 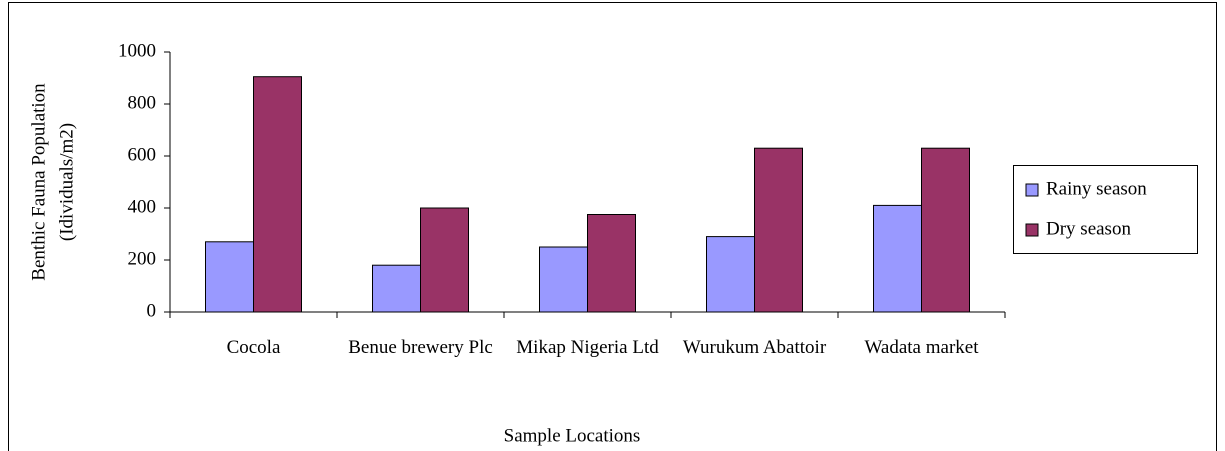 I want to click on legend-label: Dry season, so click(x=1088, y=228).